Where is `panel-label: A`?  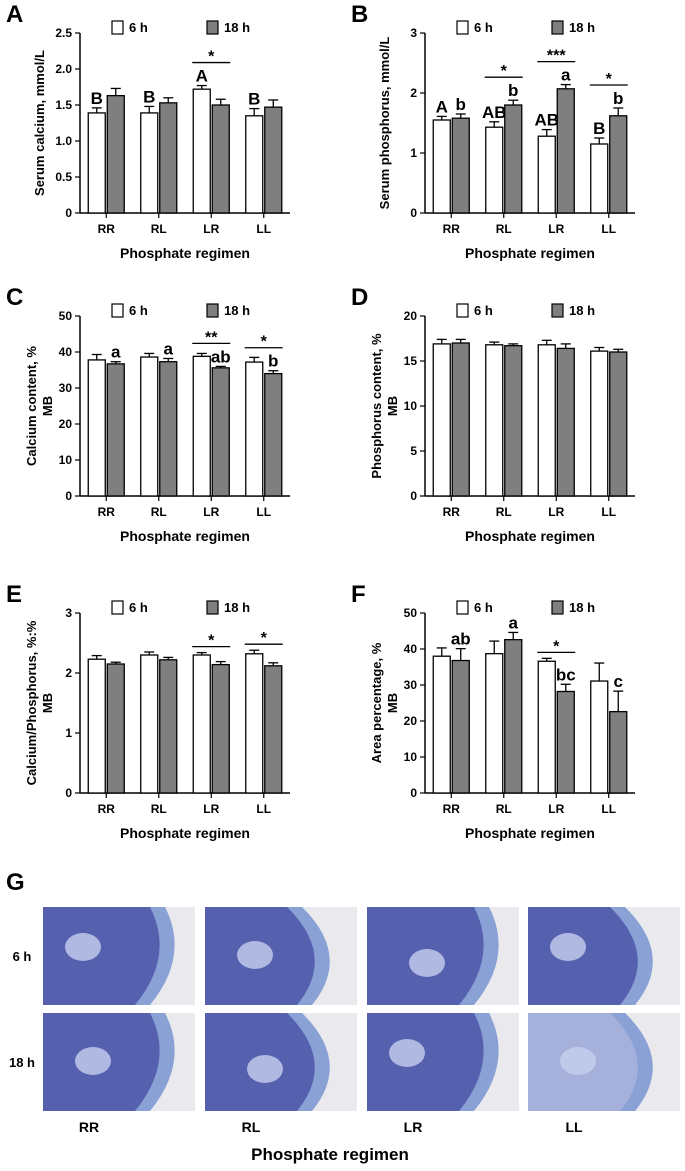
panel-label: A is located at coordinates (14, 14).